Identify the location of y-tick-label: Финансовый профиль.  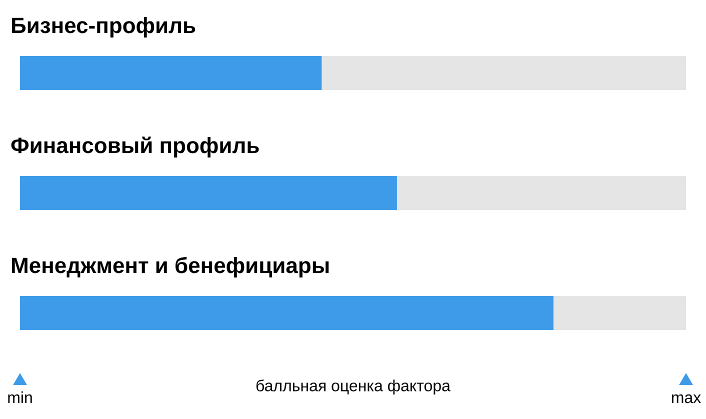
(135, 147).